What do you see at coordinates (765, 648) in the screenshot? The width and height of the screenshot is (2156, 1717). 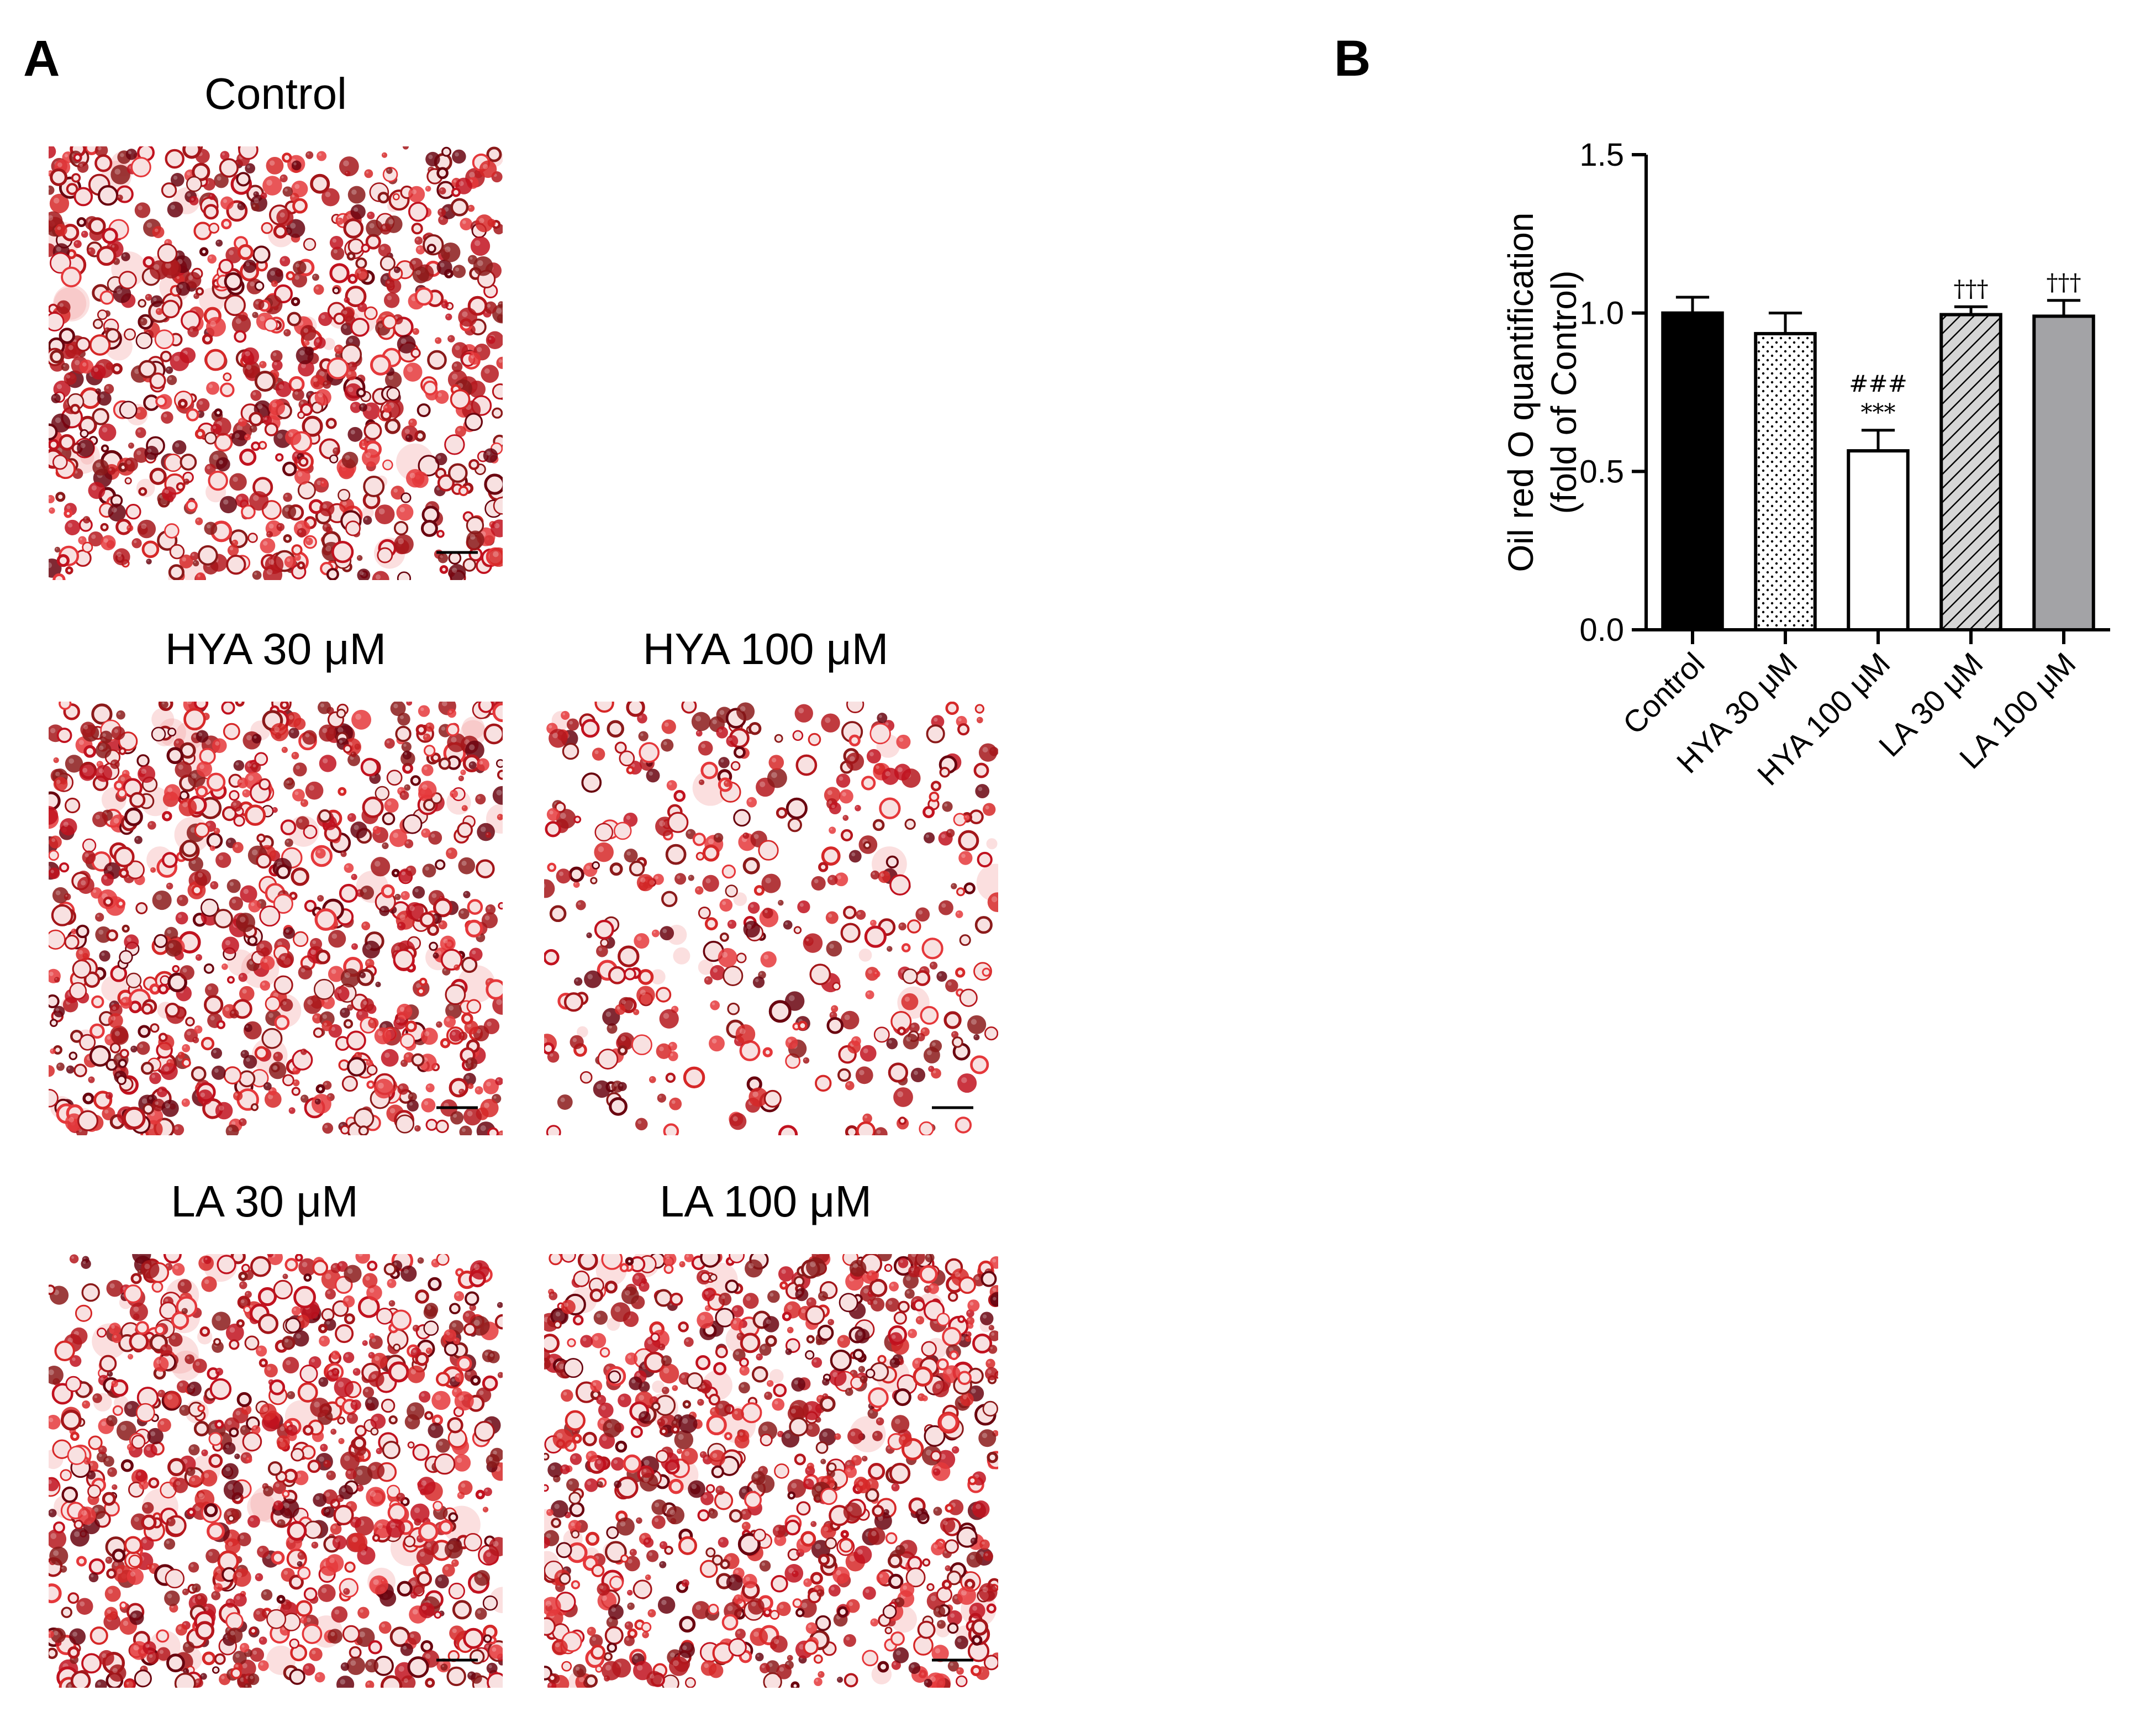 I see `image-title-hya-100: HYA 100 μM` at bounding box center [765, 648].